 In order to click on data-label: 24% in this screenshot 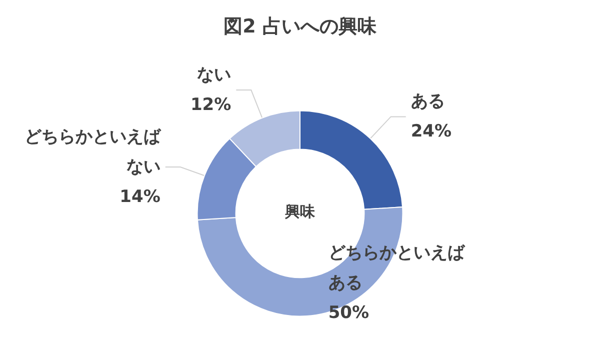, I will do `click(431, 132)`.